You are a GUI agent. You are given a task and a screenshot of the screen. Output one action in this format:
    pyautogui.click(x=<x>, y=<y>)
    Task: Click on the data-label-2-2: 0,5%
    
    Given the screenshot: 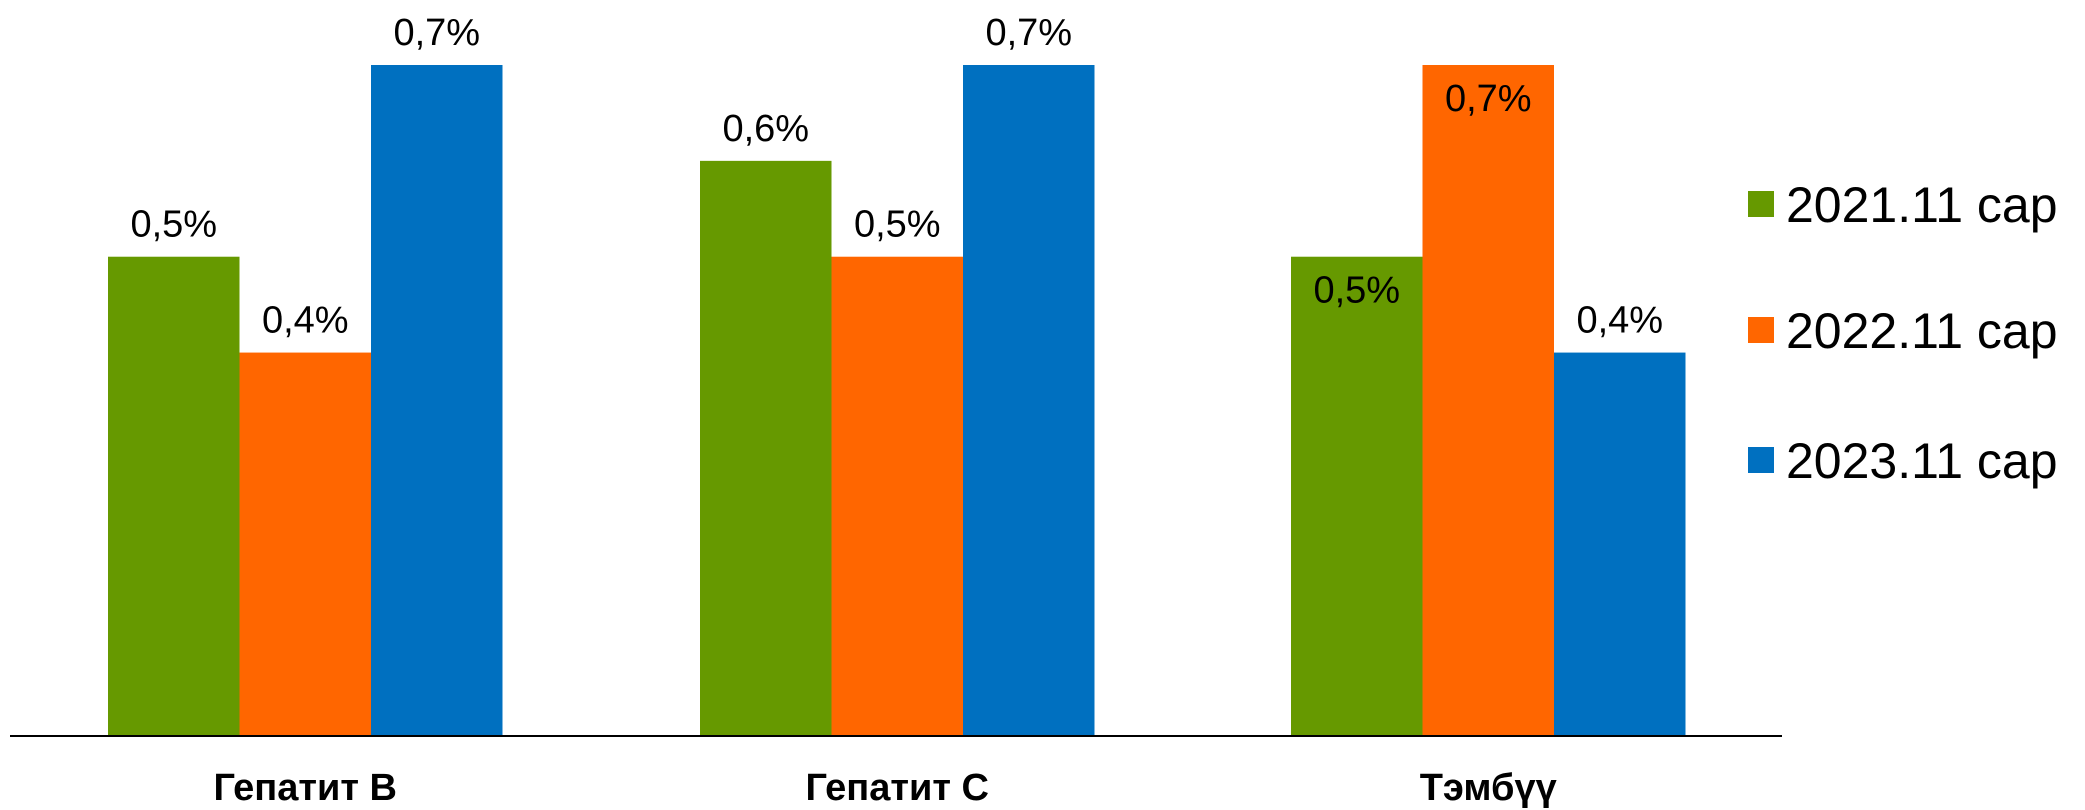 What is the action you would take?
    pyautogui.click(x=897, y=225)
    